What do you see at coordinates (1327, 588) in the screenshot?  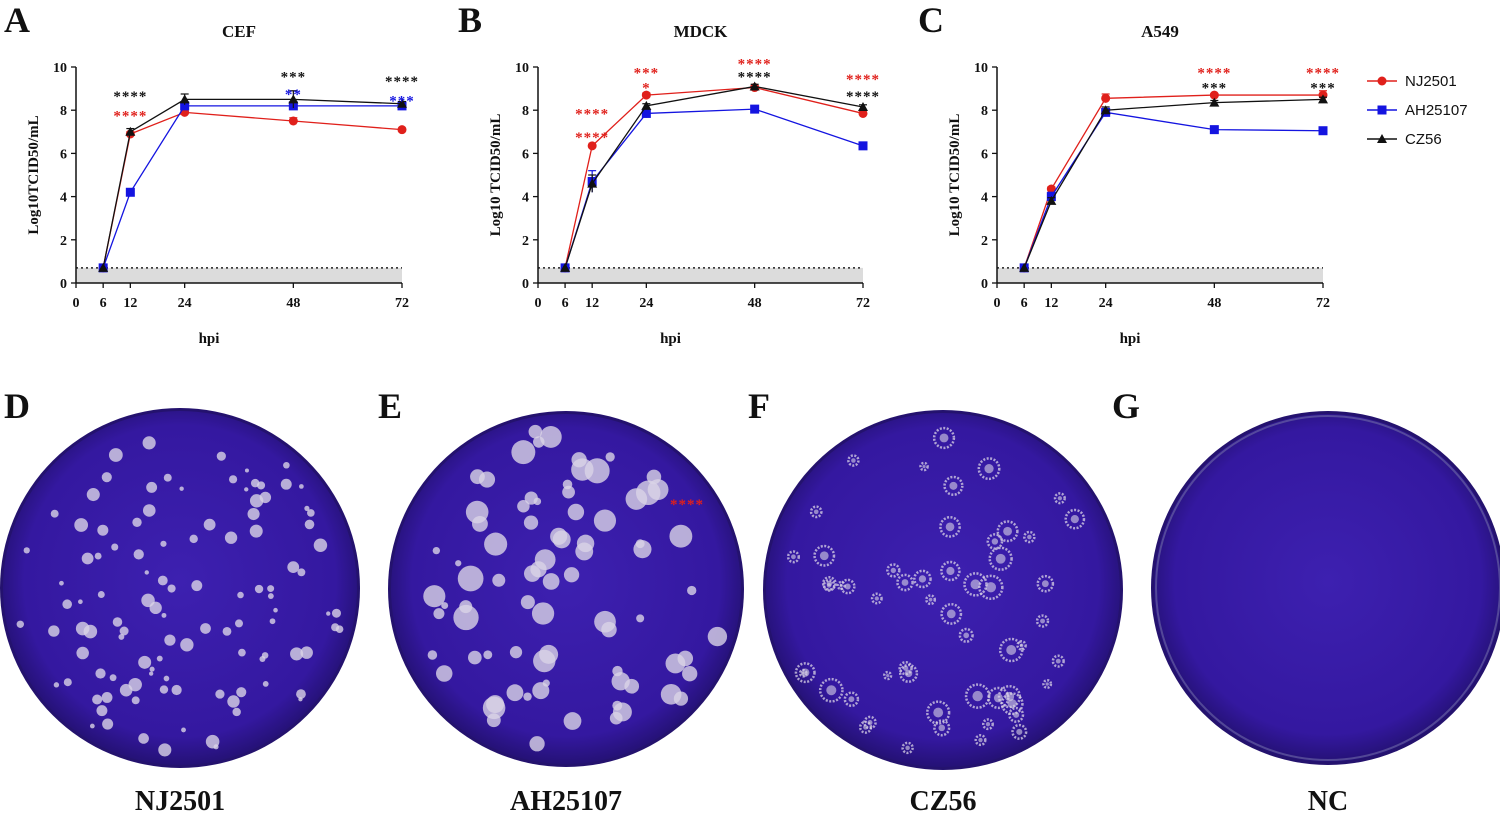 I see `plate-edge` at bounding box center [1327, 588].